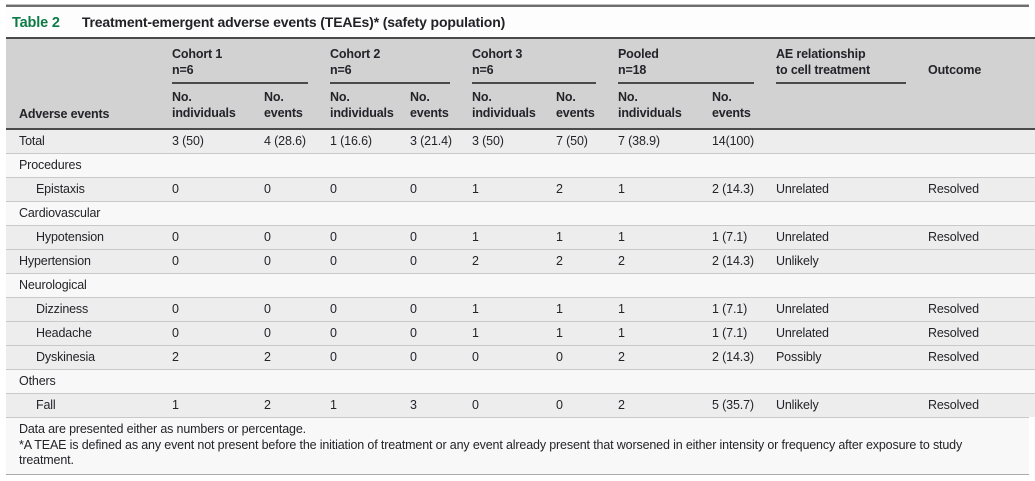 Image resolution: width=1035 pixels, height=481 pixels. Describe the element at coordinates (60, 213) in the screenshot. I see `category-row-label: Cardiovascular` at that location.